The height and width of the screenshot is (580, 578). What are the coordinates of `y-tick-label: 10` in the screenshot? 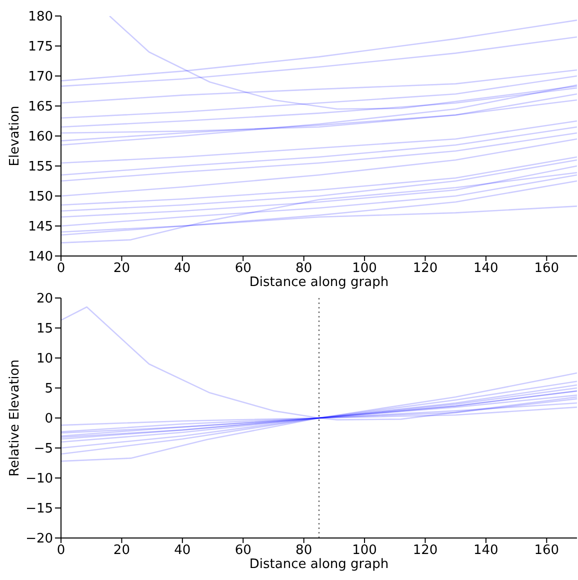 It's located at (44, 359).